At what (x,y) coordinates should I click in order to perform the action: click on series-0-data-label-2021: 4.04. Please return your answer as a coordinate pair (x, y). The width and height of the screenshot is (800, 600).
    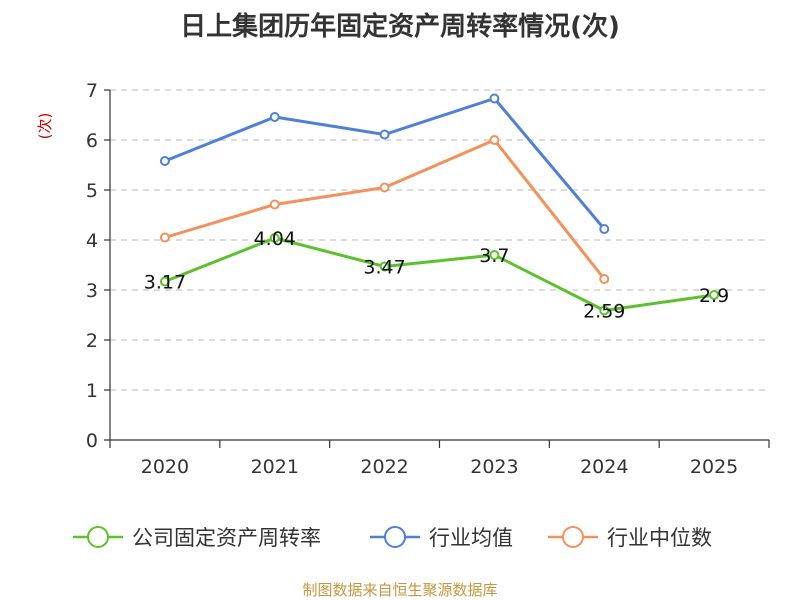
    Looking at the image, I should click on (275, 239).